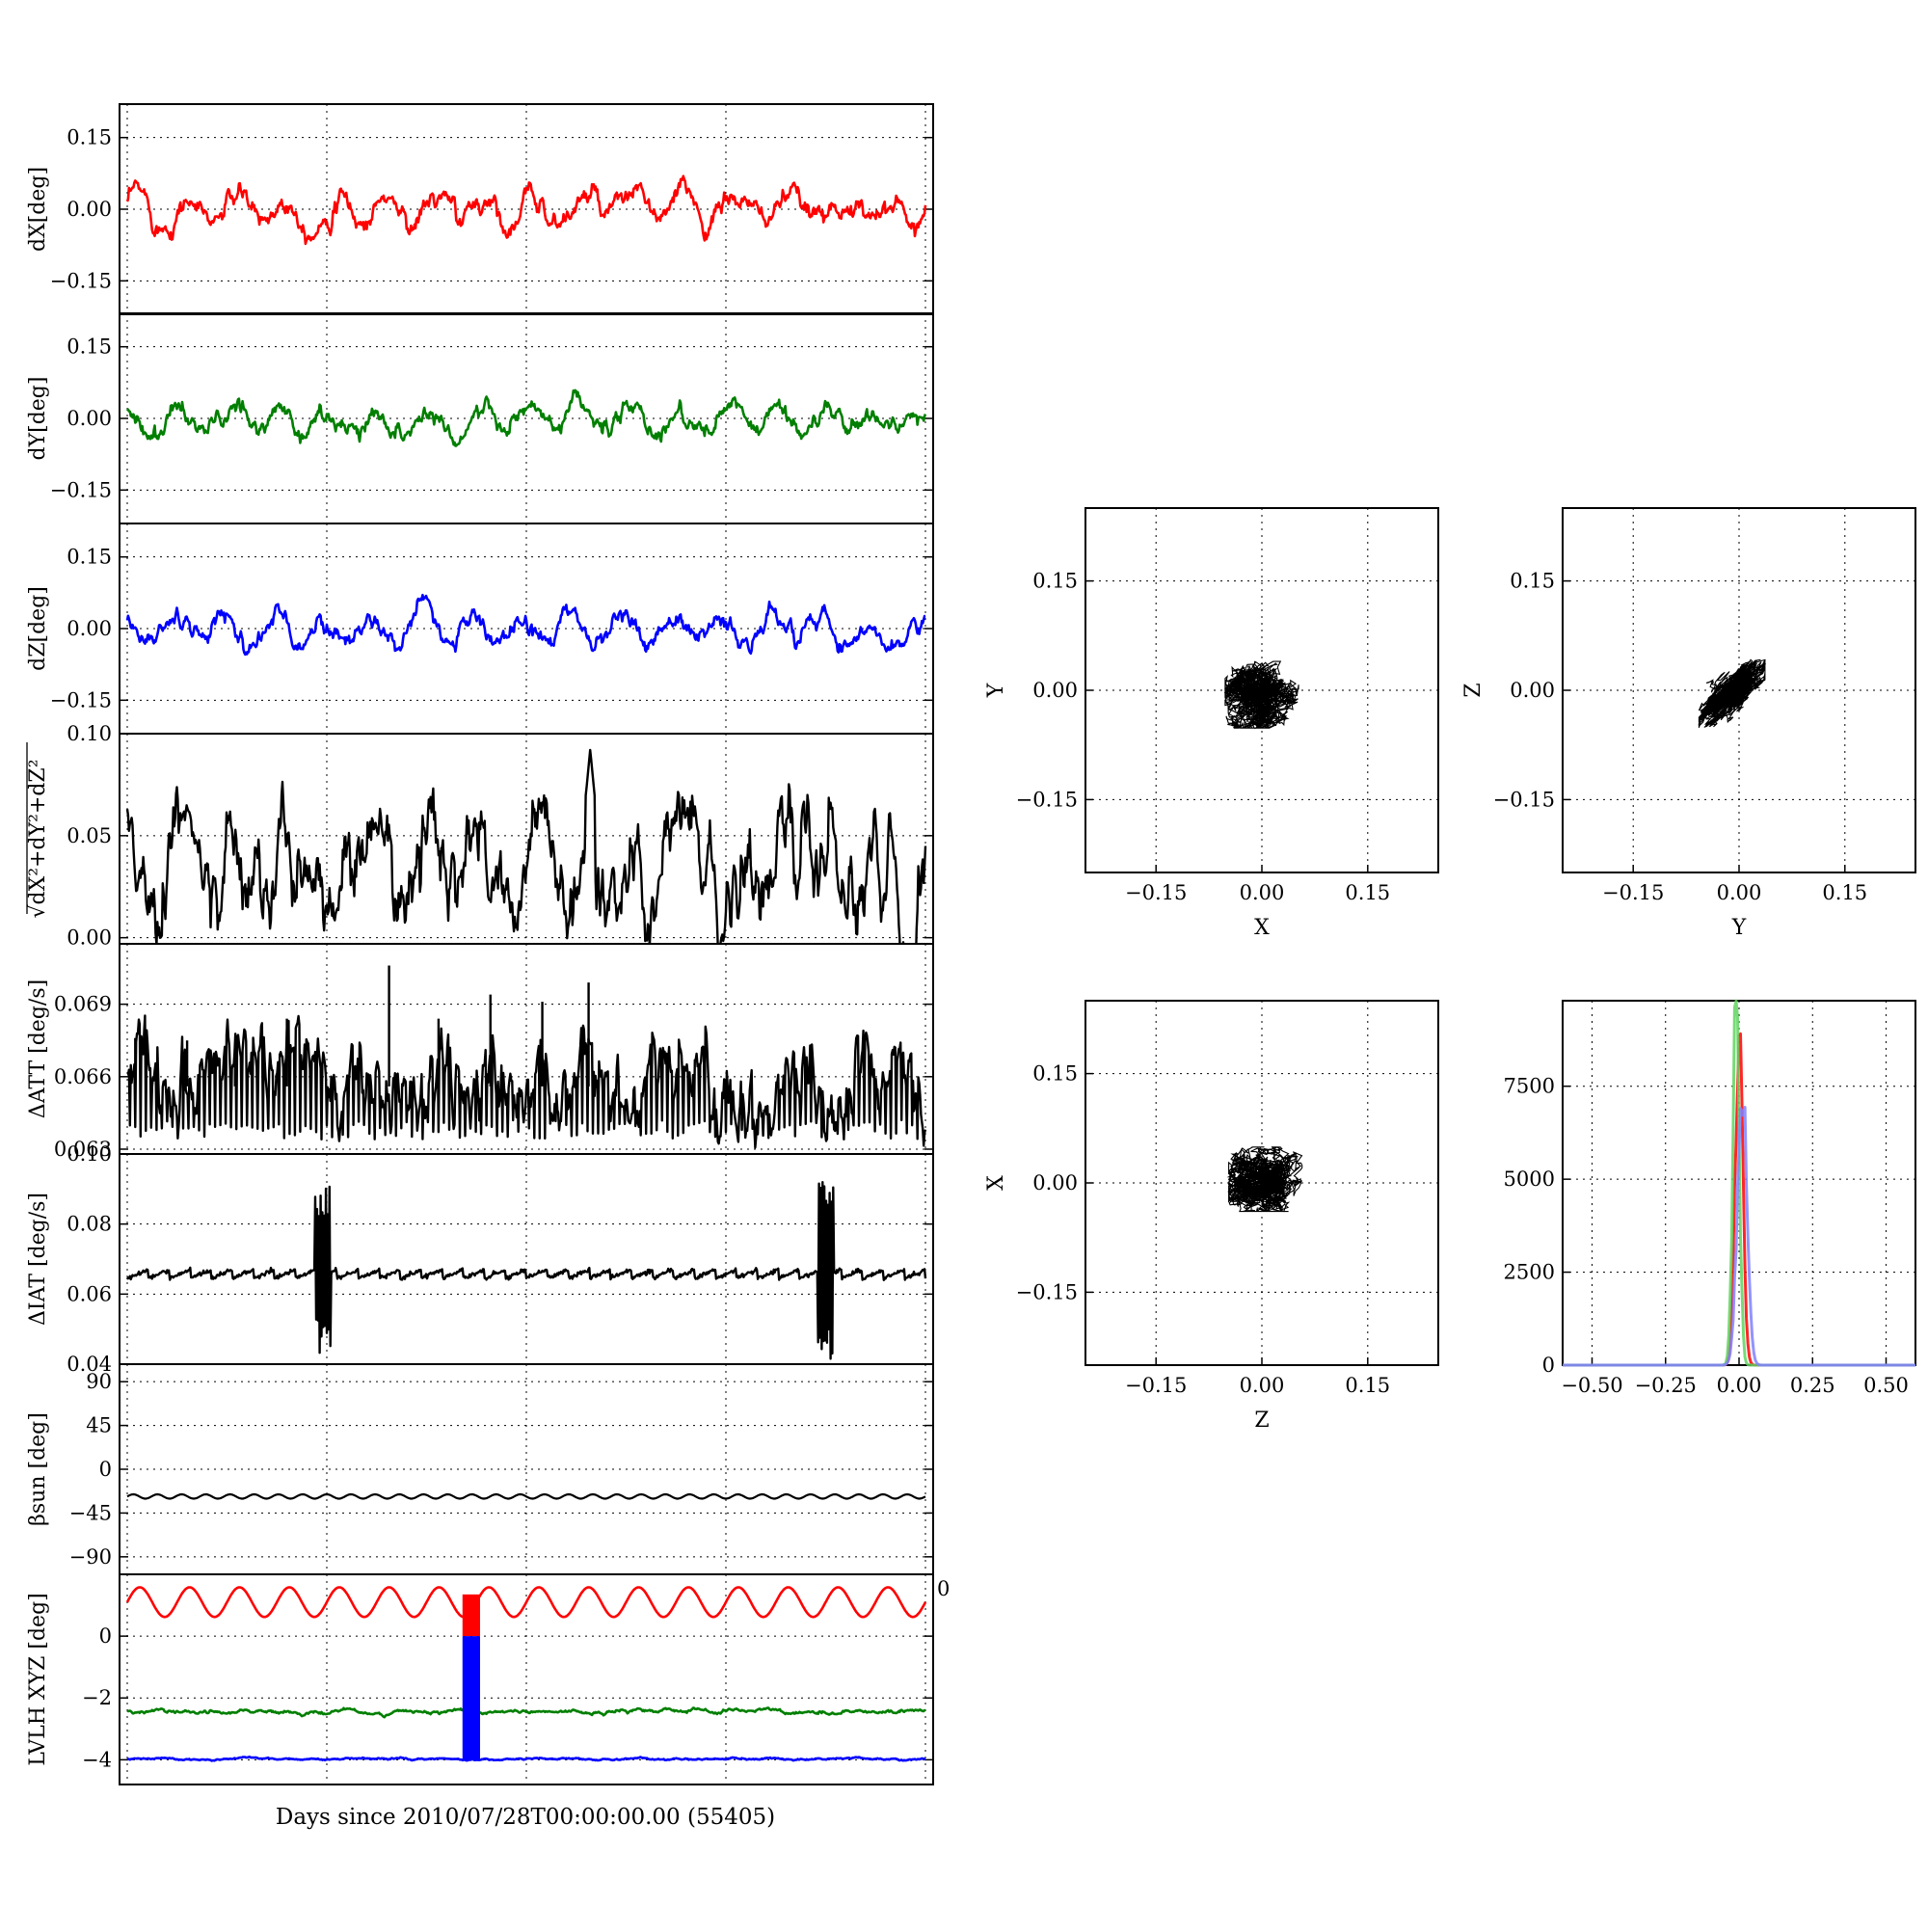 This screenshot has width=1928, height=1932. Describe the element at coordinates (89, 347) in the screenshot. I see `panel-2-ytick-label: 0.15` at that location.